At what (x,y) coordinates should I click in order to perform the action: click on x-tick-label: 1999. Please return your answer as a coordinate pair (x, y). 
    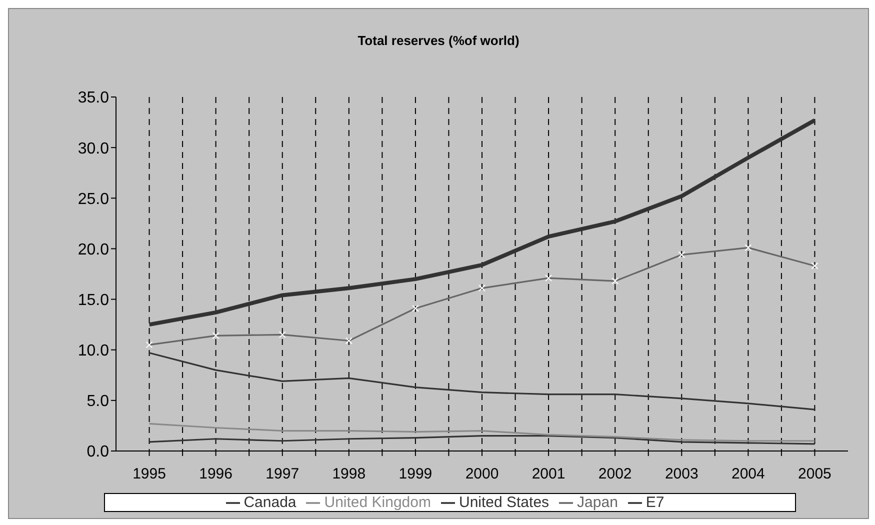
    Looking at the image, I should click on (415, 474).